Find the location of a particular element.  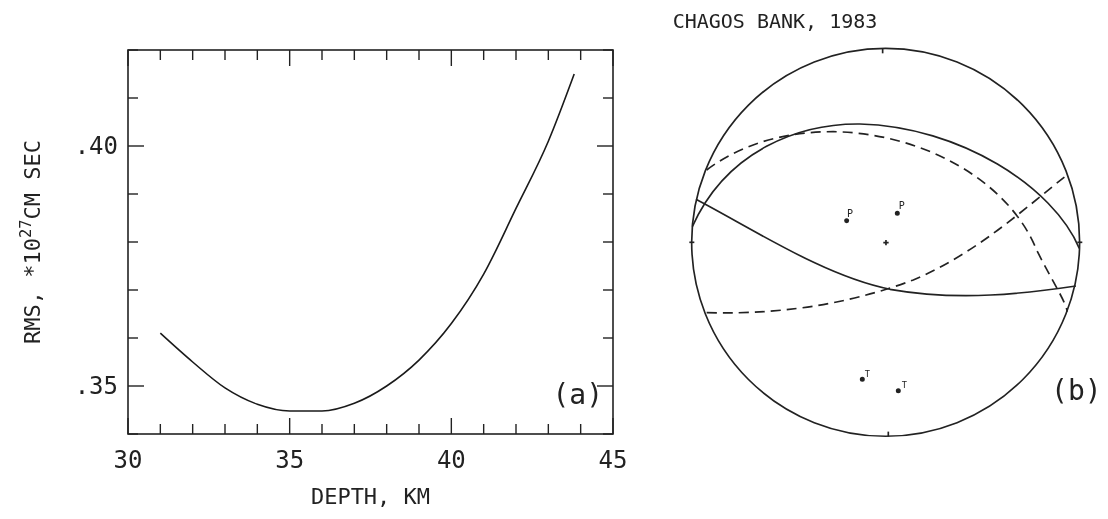

annotation: (a) is located at coordinates (577, 394).